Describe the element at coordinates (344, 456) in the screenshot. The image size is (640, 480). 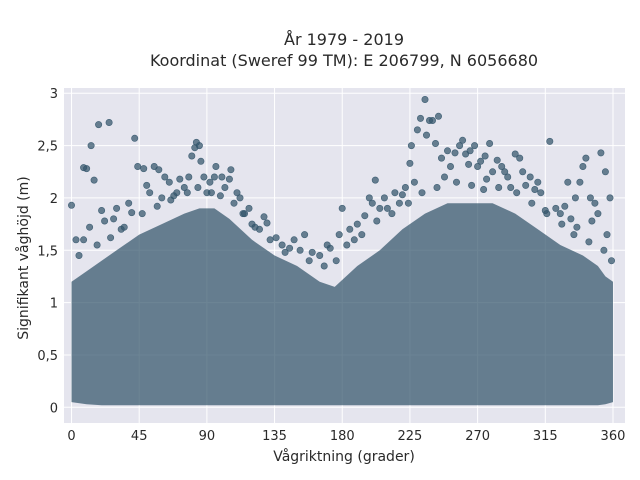
I see `x-axis-title: Vågriktning (grader)` at that location.